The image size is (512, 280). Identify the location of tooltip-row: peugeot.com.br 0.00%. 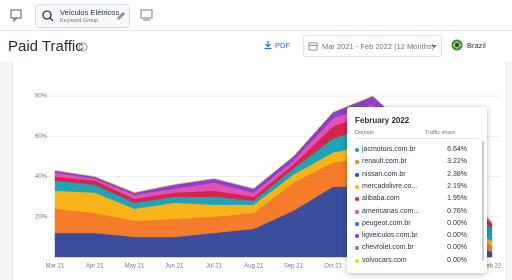
(416, 224).